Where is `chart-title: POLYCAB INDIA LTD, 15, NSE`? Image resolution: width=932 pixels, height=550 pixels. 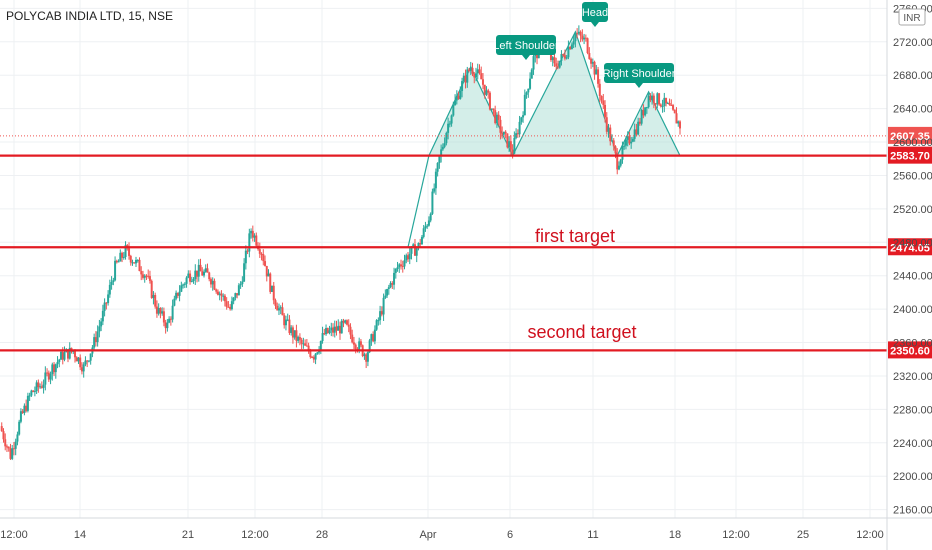 chart-title: POLYCAB INDIA LTD, 15, NSE is located at coordinates (89, 16).